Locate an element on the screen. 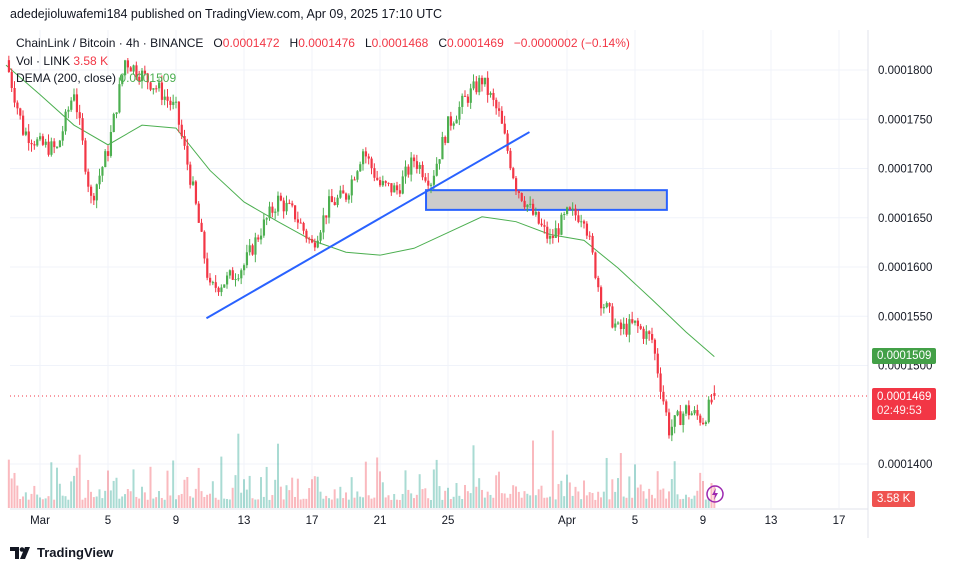 This screenshot has width=961, height=570. volume-legend: Vol · LINK 3.58 K is located at coordinates (62, 61).